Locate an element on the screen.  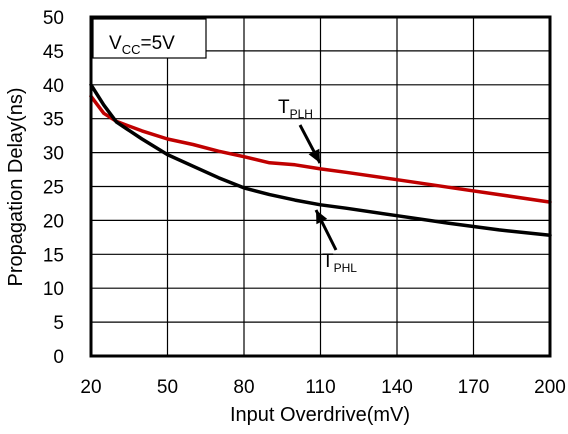
condition-box is located at coordinates (149, 38).